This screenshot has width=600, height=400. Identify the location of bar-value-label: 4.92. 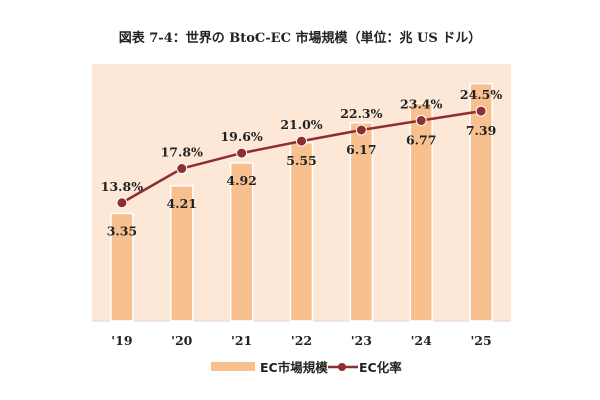
(241, 180).